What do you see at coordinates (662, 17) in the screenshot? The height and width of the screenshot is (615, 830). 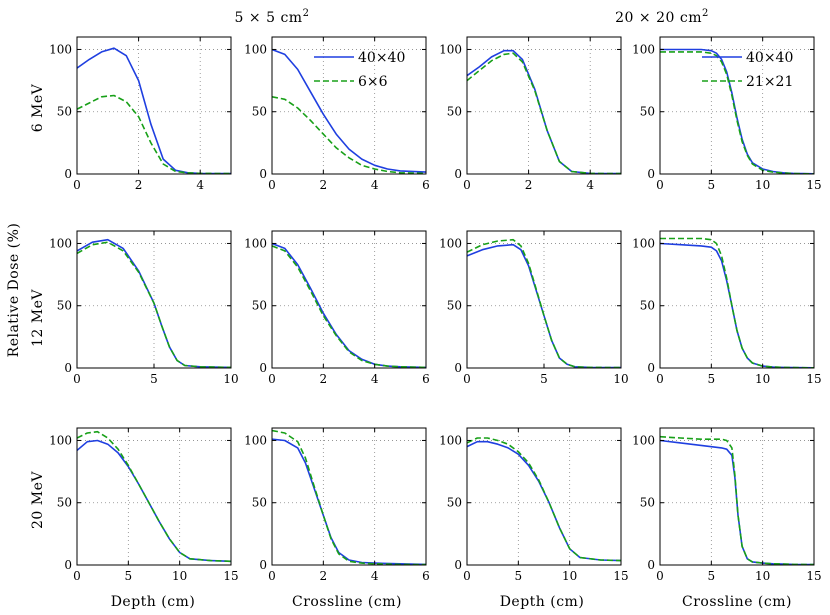 I see `column-group-title-20x20: 20 × 20 cm2` at bounding box center [662, 17].